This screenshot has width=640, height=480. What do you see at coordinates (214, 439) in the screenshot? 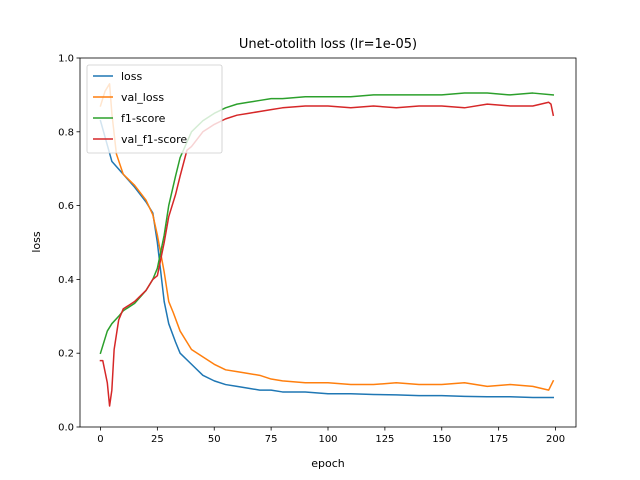
I see `x-tick-label: 50` at bounding box center [214, 439].